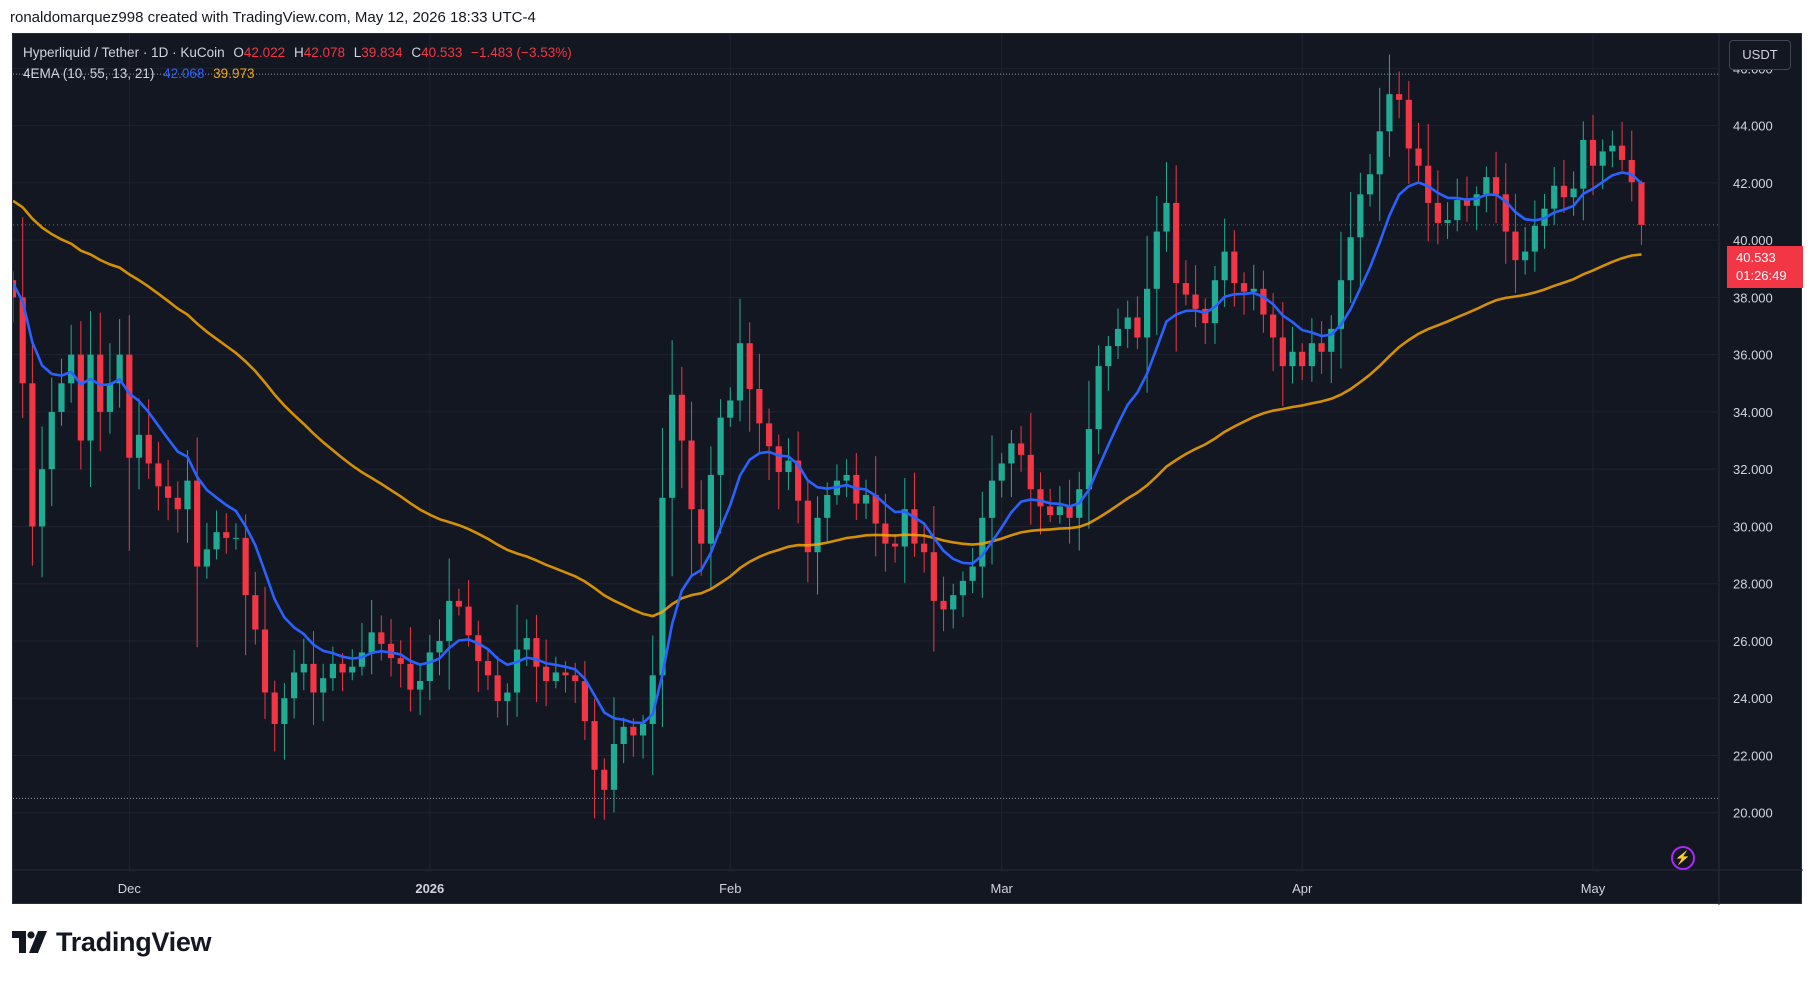 This screenshot has width=1814, height=981. I want to click on x-tick-label: Feb, so click(730, 888).